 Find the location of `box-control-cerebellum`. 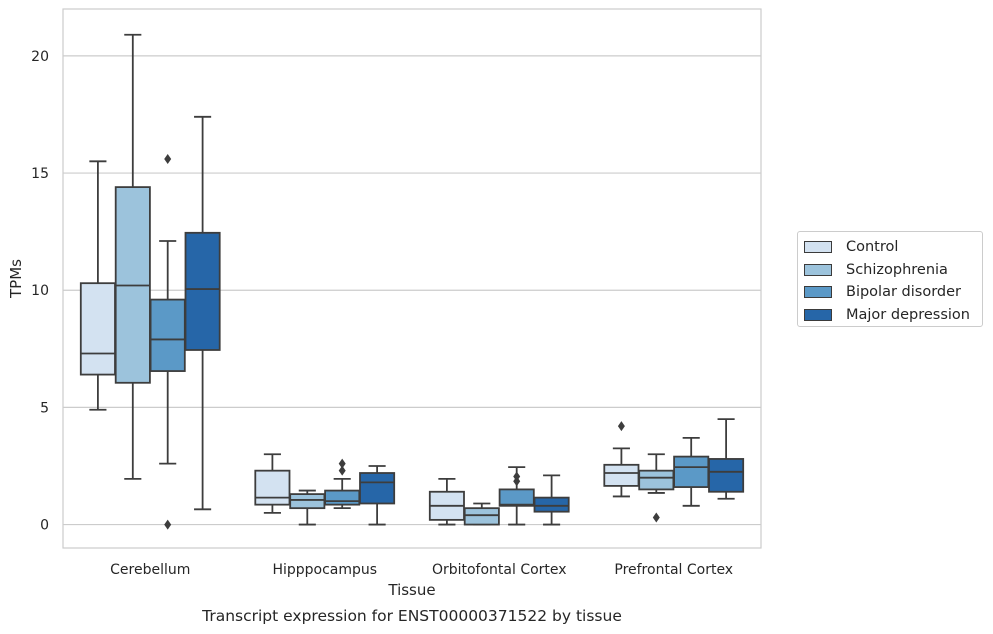

box-control-cerebellum is located at coordinates (97, 285).